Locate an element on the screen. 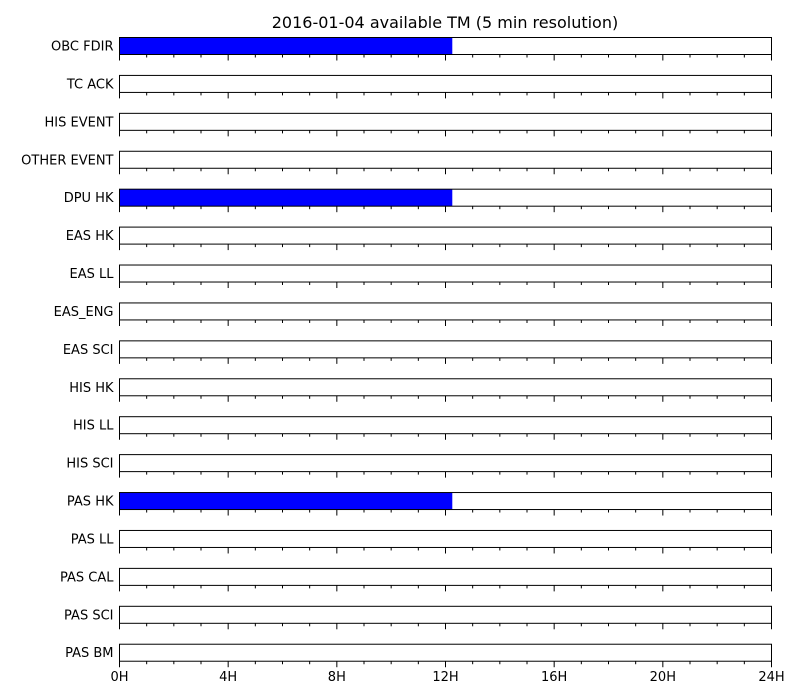  x-tick-label: 24H is located at coordinates (771, 677).